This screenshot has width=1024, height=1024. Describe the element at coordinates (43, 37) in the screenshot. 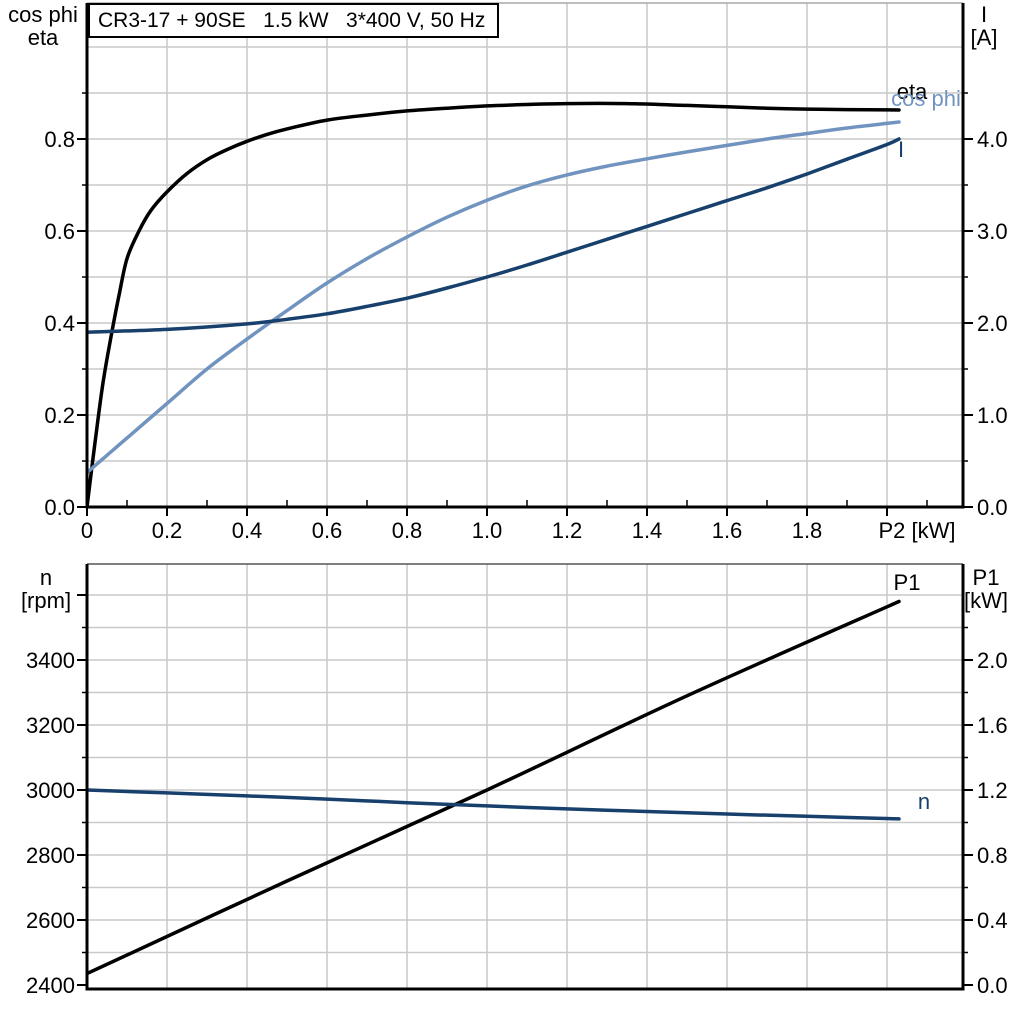

I see `axis-label-eta: eta` at that location.